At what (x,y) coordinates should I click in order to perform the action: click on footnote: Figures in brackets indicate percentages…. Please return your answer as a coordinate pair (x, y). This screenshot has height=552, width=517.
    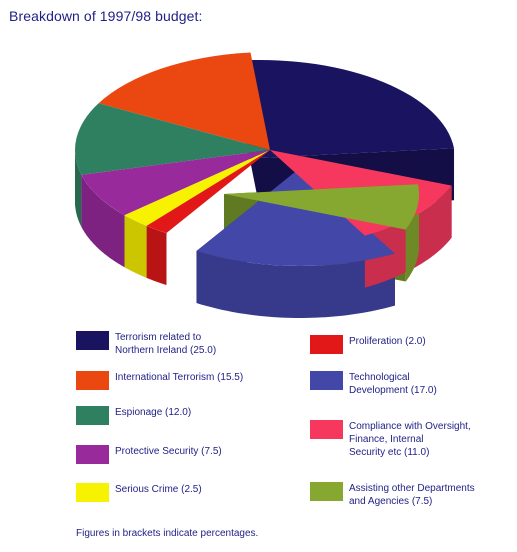
    Looking at the image, I should click on (167, 533).